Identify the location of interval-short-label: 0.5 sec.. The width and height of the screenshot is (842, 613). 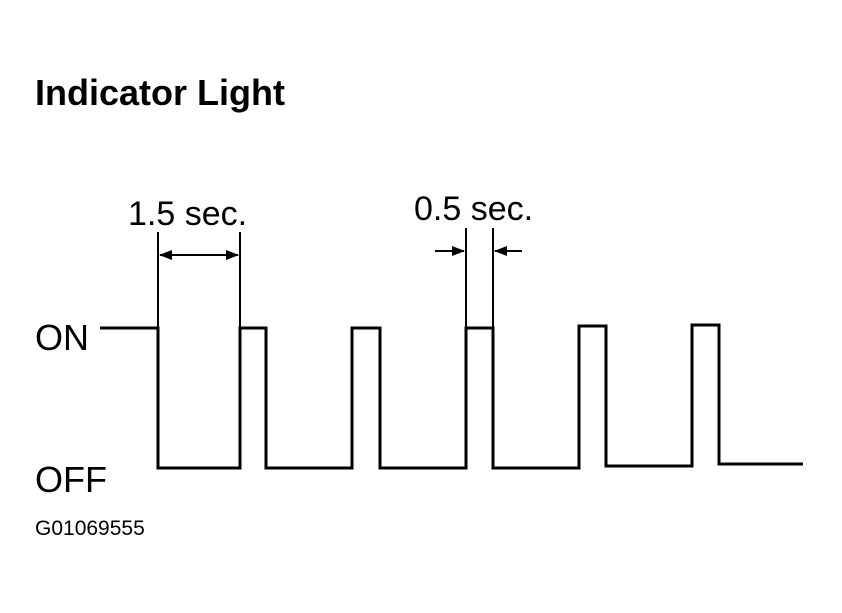
(473, 209).